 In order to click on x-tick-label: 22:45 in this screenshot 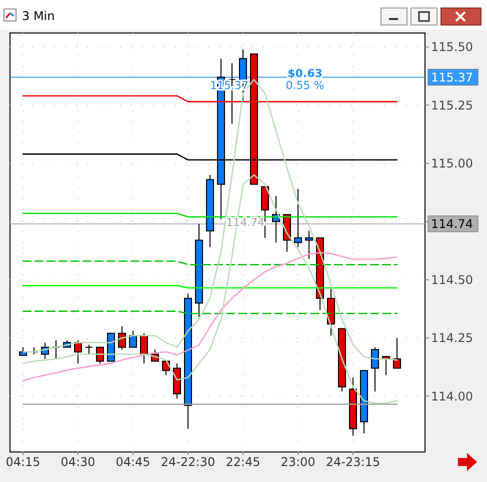, I will do `click(243, 462)`.